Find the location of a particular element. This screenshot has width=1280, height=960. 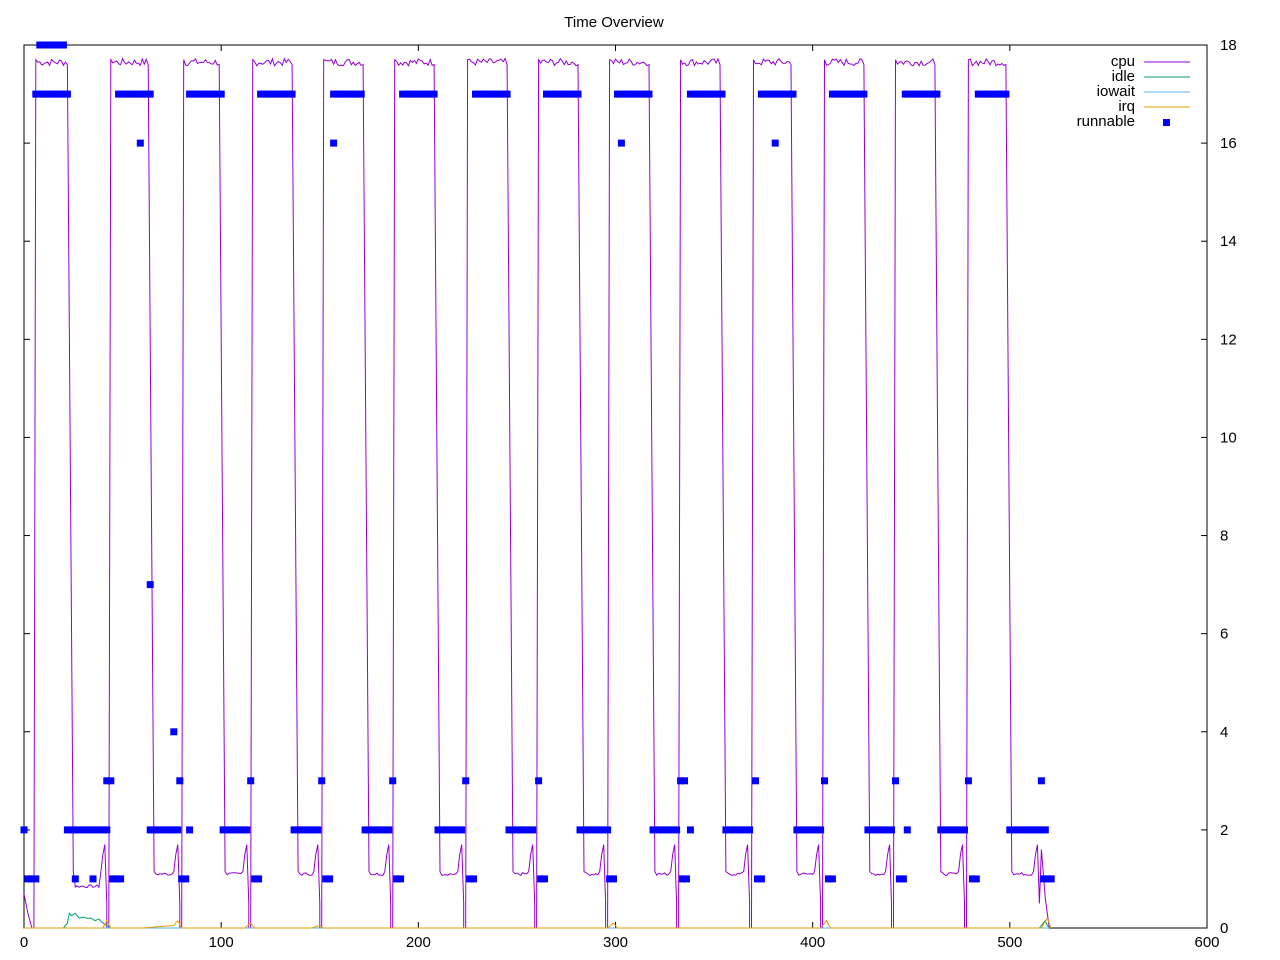

x-tick-label: 500 is located at coordinates (1009, 942).